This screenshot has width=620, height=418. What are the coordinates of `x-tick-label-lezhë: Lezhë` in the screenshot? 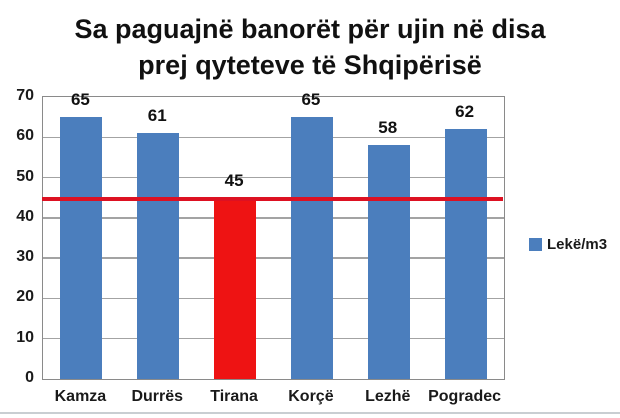 It's located at (388, 396).